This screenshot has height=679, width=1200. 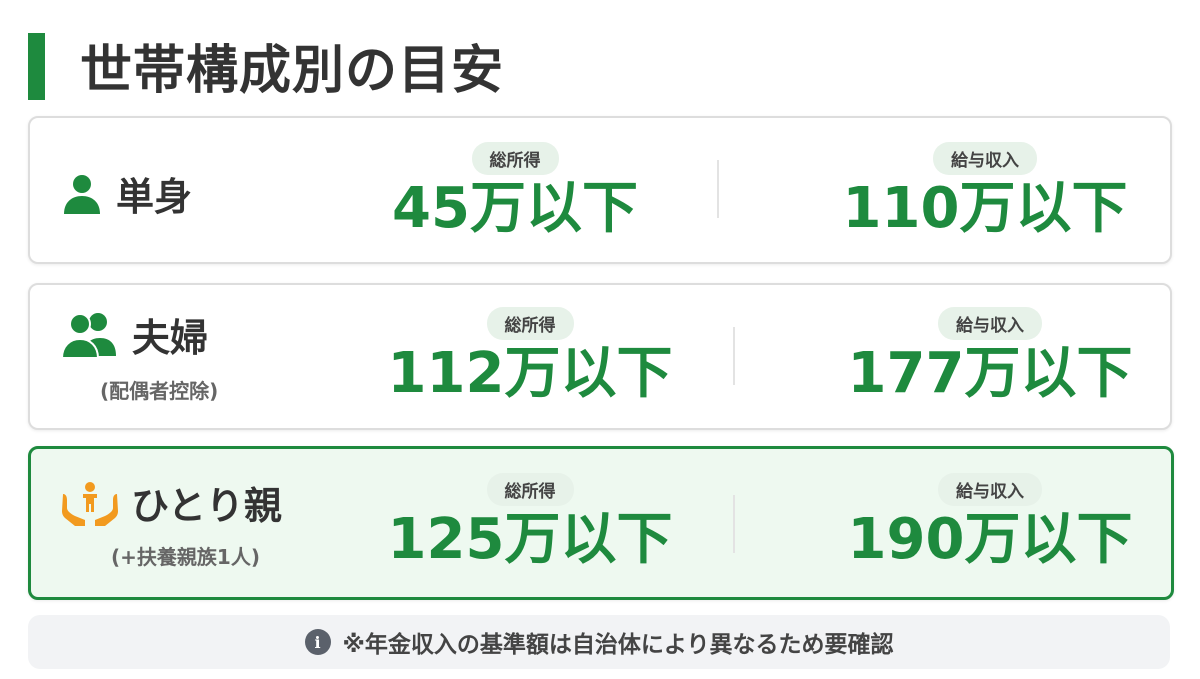 What do you see at coordinates (159, 391) in the screenshot?
I see `card-subtitle: (配偶者控除)` at bounding box center [159, 391].